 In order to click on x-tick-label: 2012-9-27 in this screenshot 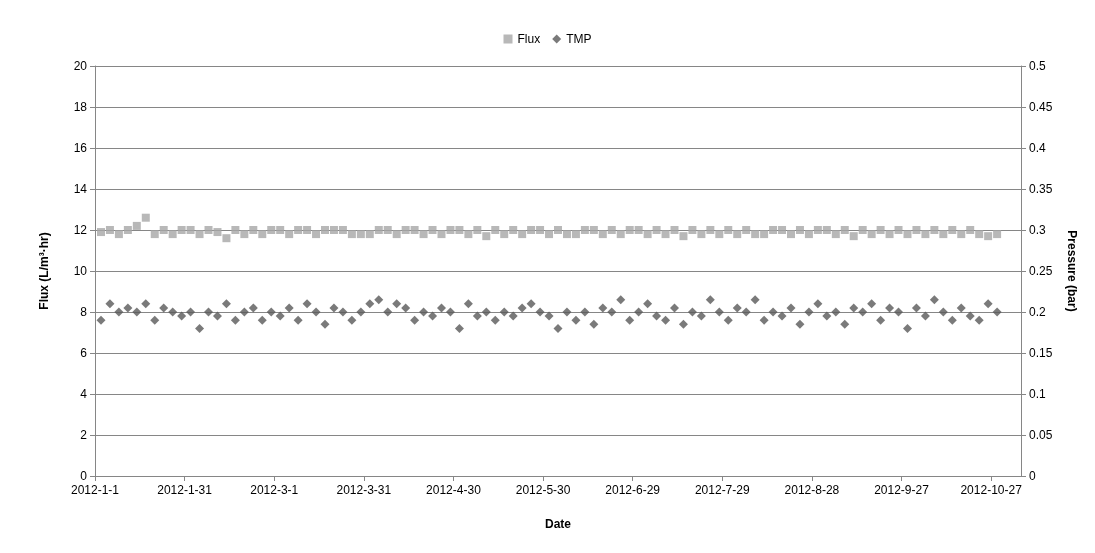, I will do `click(902, 490)`.